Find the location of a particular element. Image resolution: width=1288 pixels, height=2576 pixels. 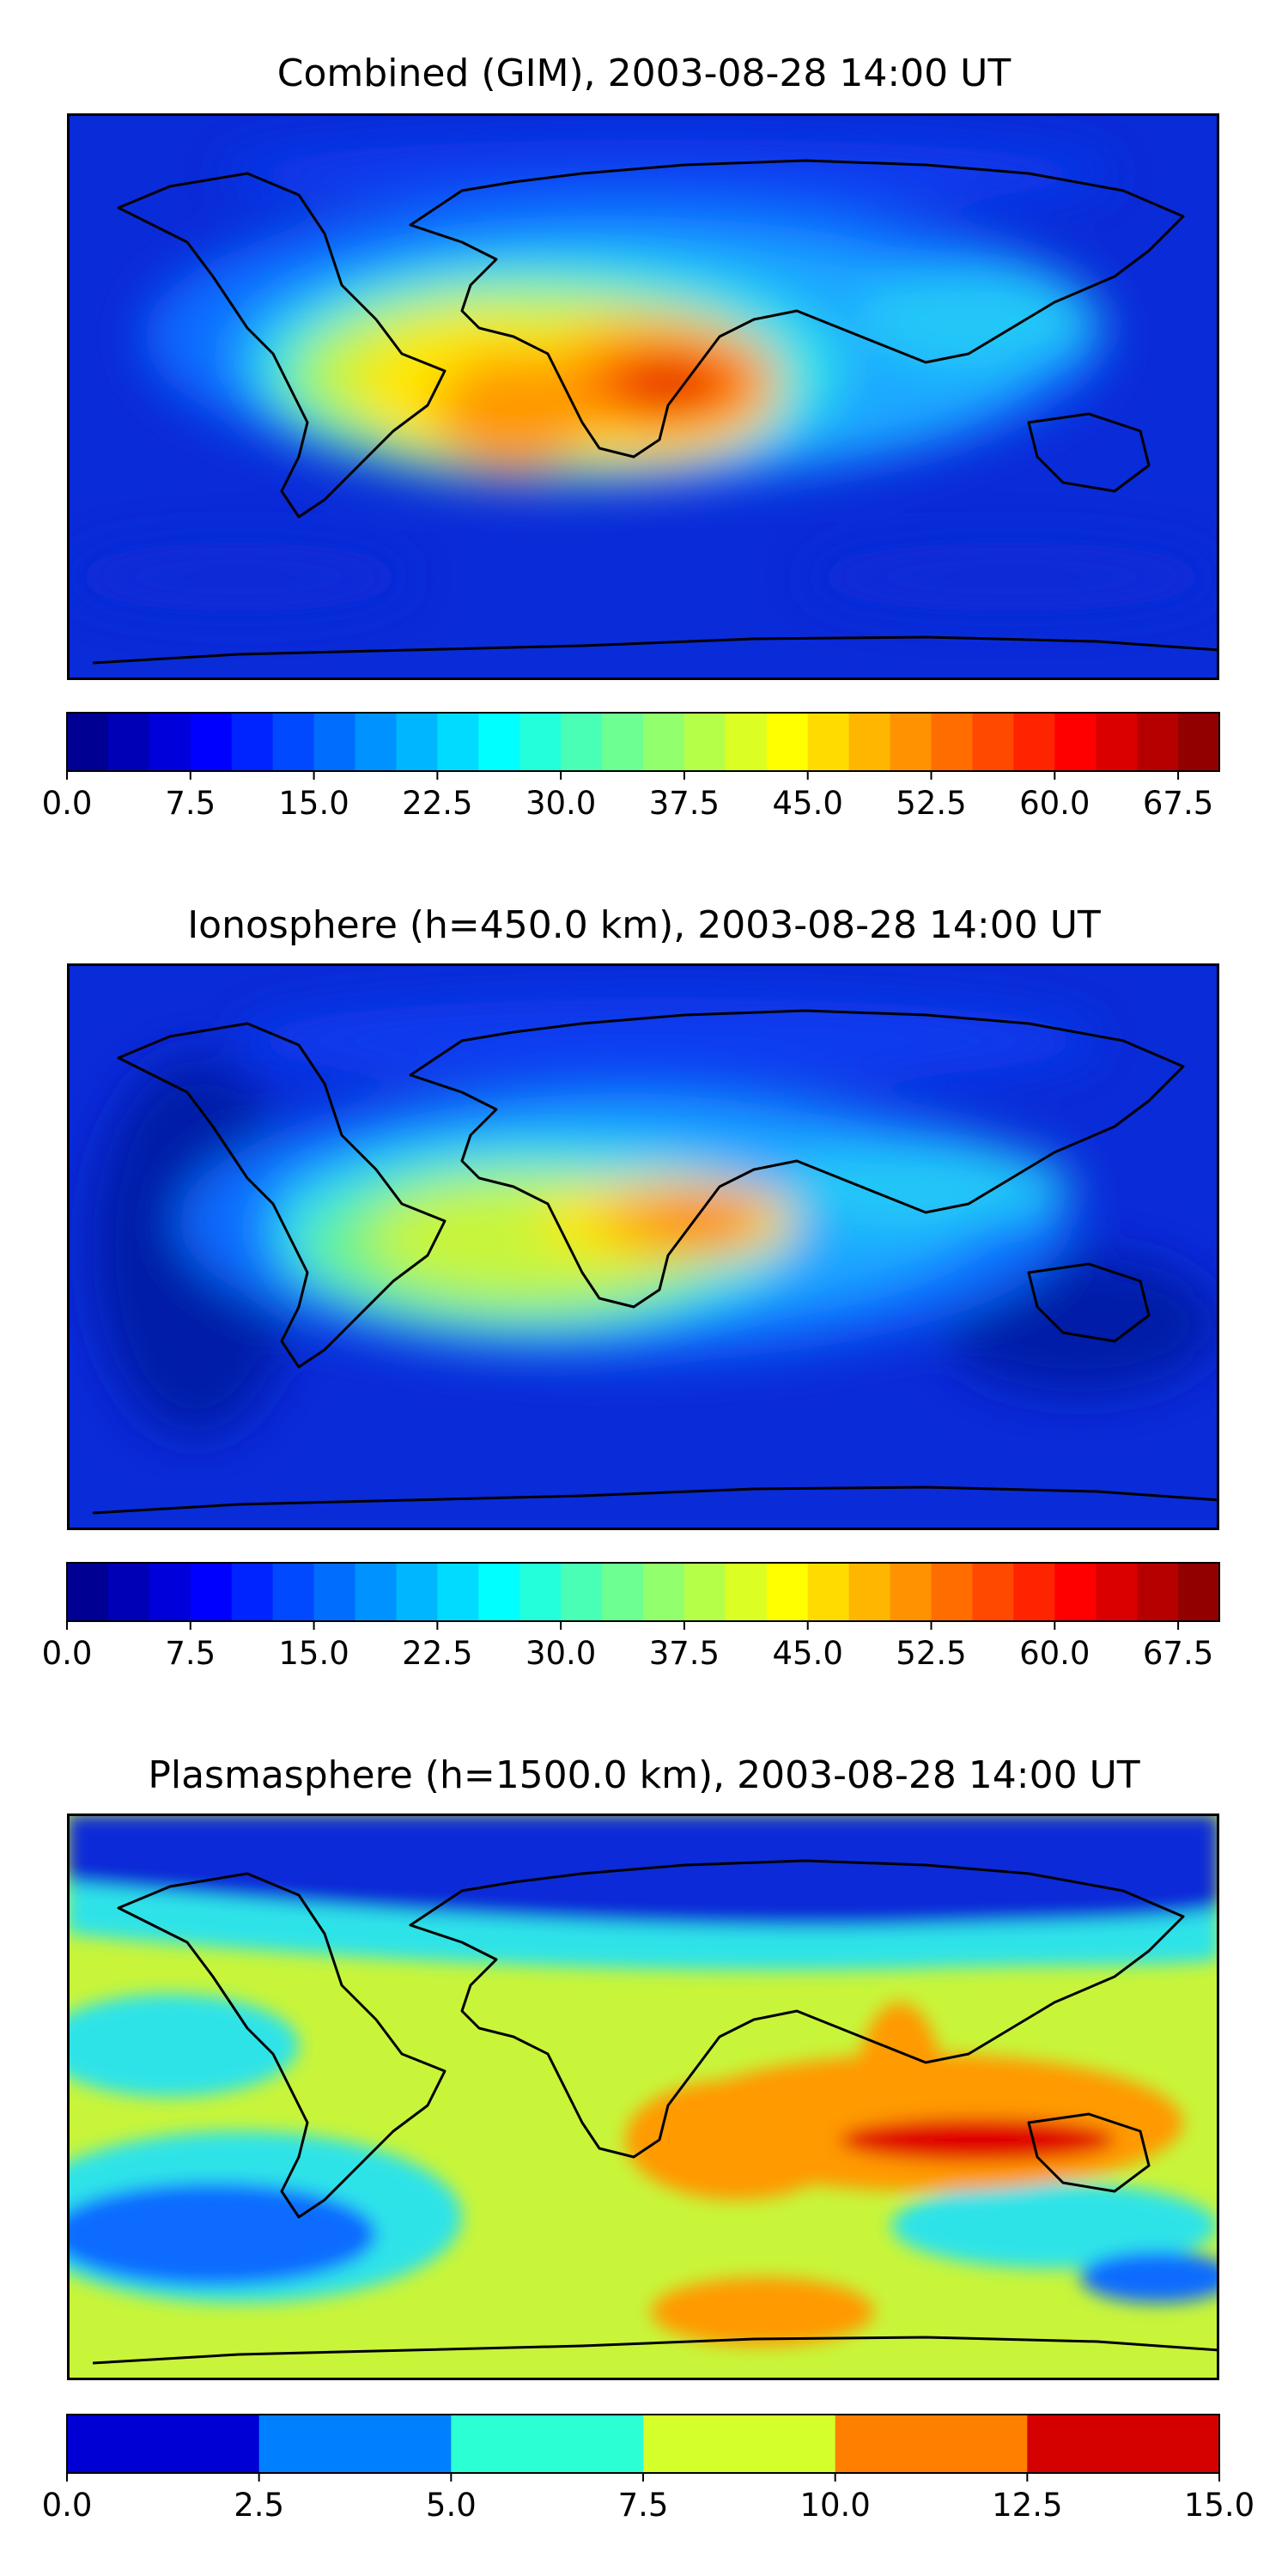

panel-3-colorbar: 0.0 2.5 5.0 7.5 10.0 12.5 15.0 is located at coordinates (649, 2469).